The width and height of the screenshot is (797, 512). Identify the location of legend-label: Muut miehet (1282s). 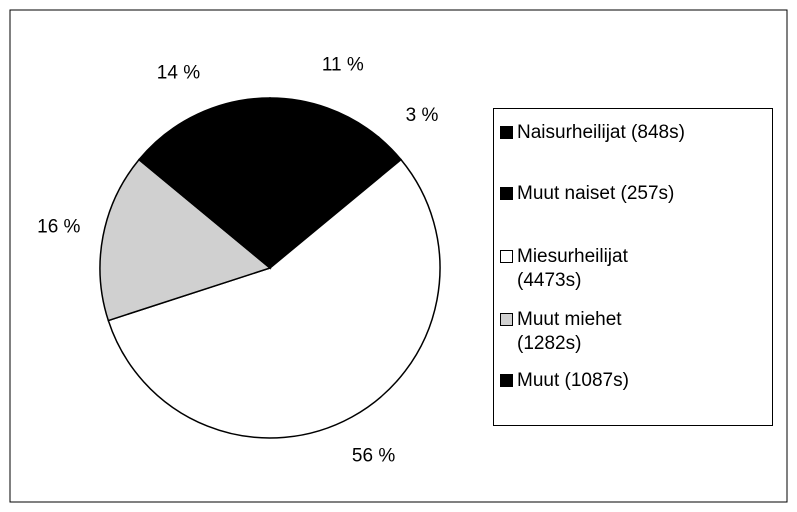
(569, 331).